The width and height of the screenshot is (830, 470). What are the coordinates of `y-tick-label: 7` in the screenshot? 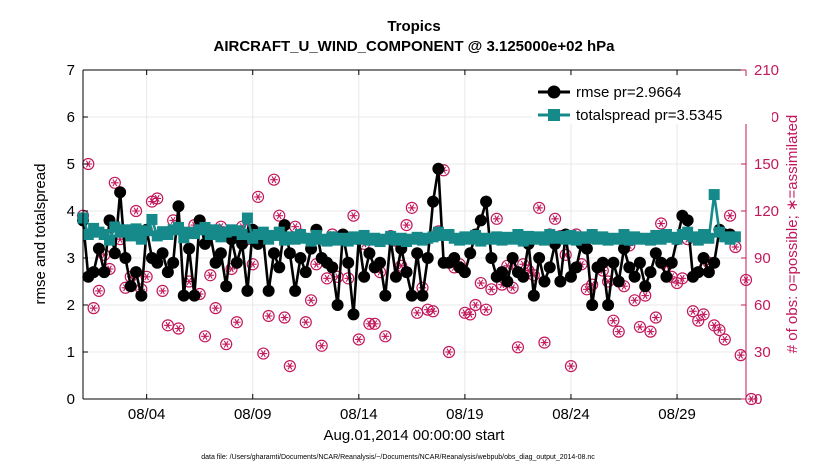 It's located at (71, 70).